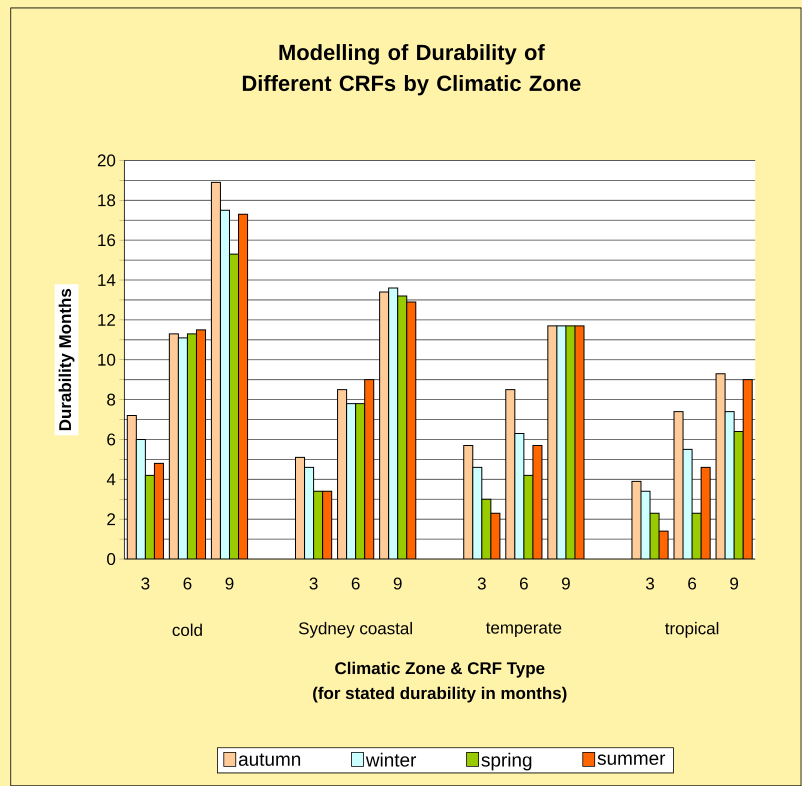  Describe the element at coordinates (66, 359) in the screenshot. I see `y-axis-title: Durability Months` at that location.